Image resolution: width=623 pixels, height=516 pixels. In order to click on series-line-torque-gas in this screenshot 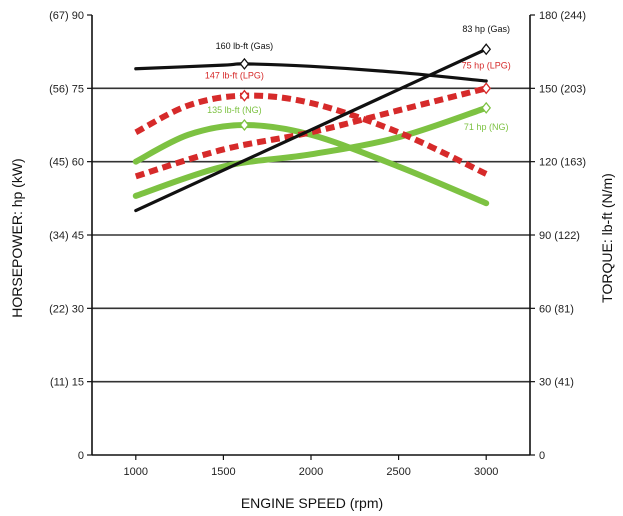, I will do `click(311, 72)`.